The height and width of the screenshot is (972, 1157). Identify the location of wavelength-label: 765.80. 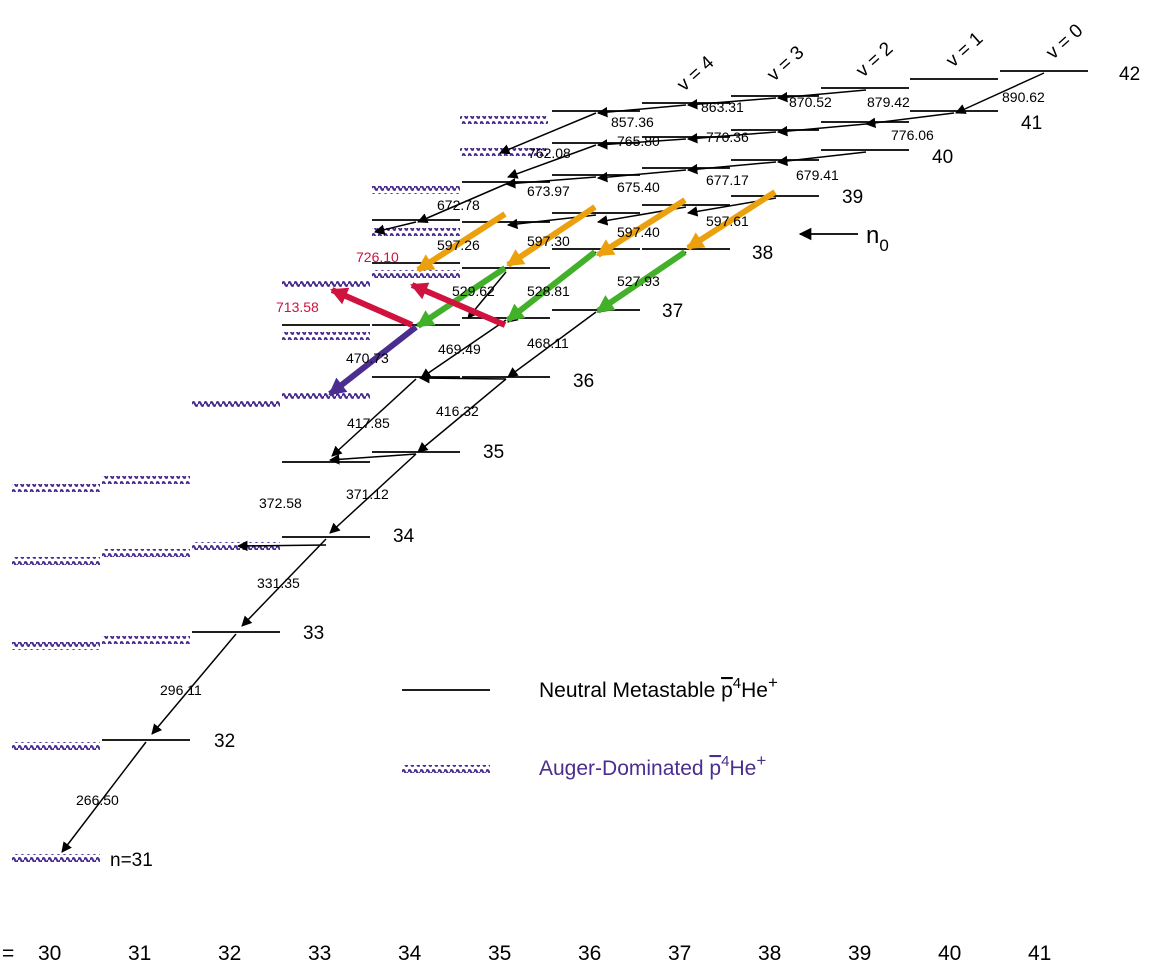
(638, 141).